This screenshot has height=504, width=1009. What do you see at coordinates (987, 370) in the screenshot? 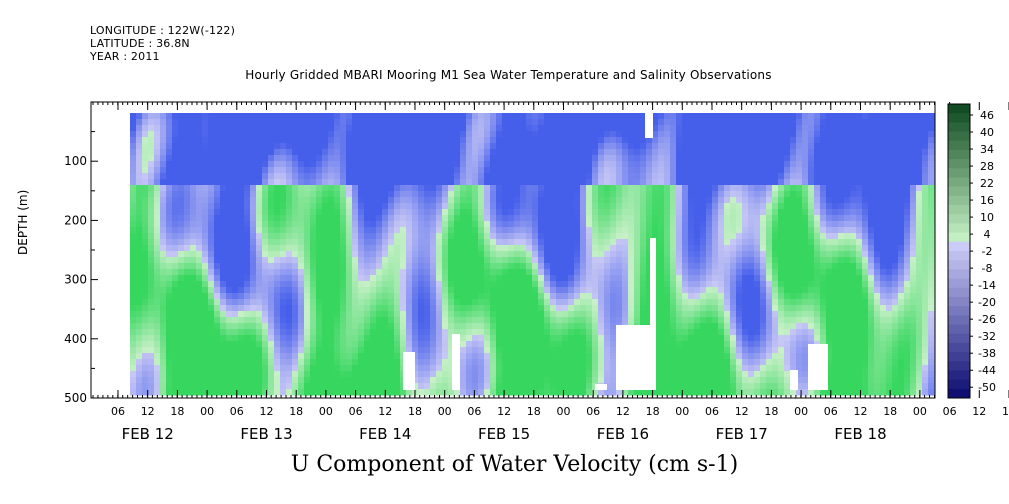
I see `colorbar-label: -44` at bounding box center [987, 370].